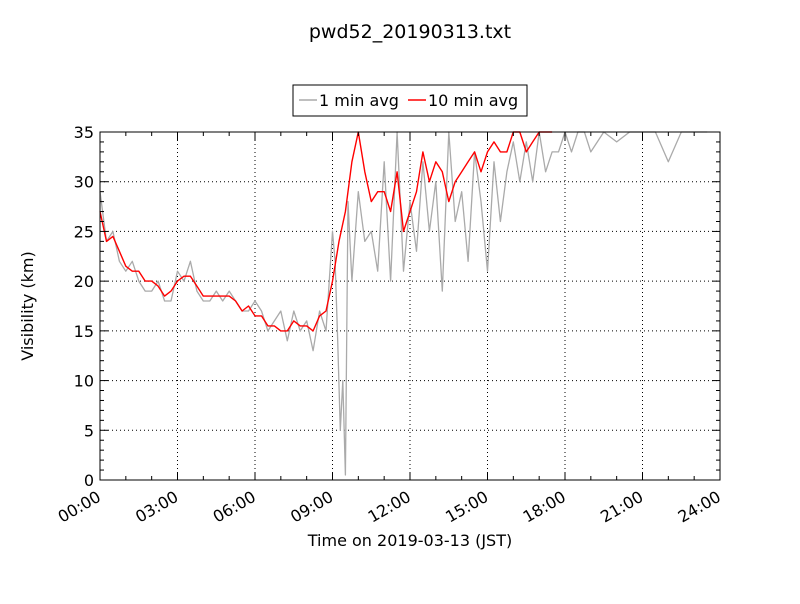  What do you see at coordinates (156, 507) in the screenshot?
I see `x-tick-label: 03:00` at bounding box center [156, 507].